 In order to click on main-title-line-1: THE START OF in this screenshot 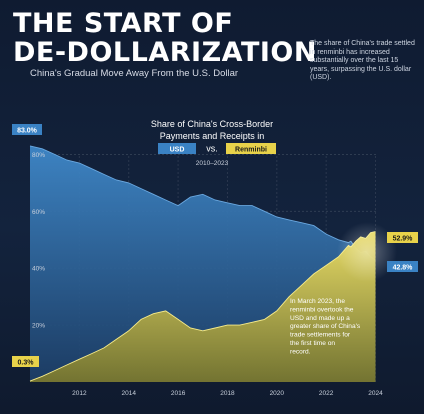, I will do `click(123, 23)`.